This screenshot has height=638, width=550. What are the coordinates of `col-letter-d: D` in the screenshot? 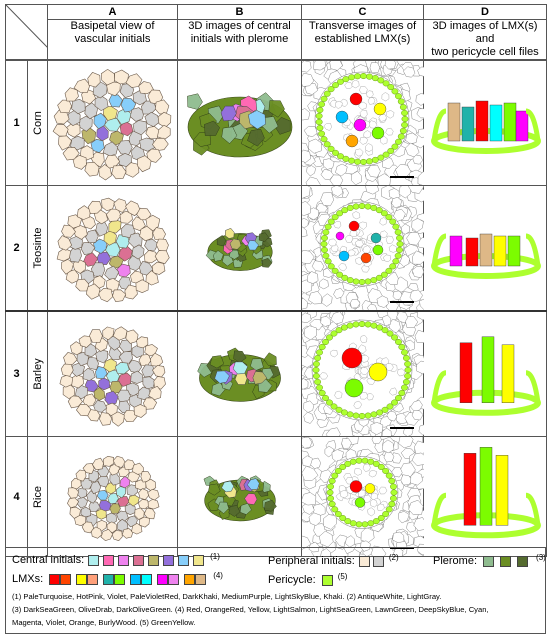 It's located at (485, 12).